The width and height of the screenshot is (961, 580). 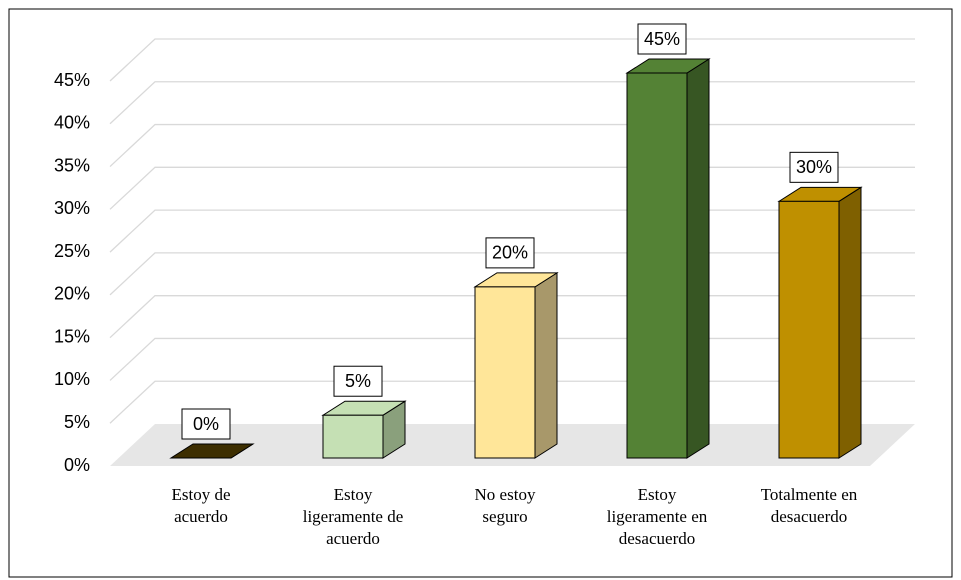 I want to click on y-tick-label: 45%, so click(x=72, y=80).